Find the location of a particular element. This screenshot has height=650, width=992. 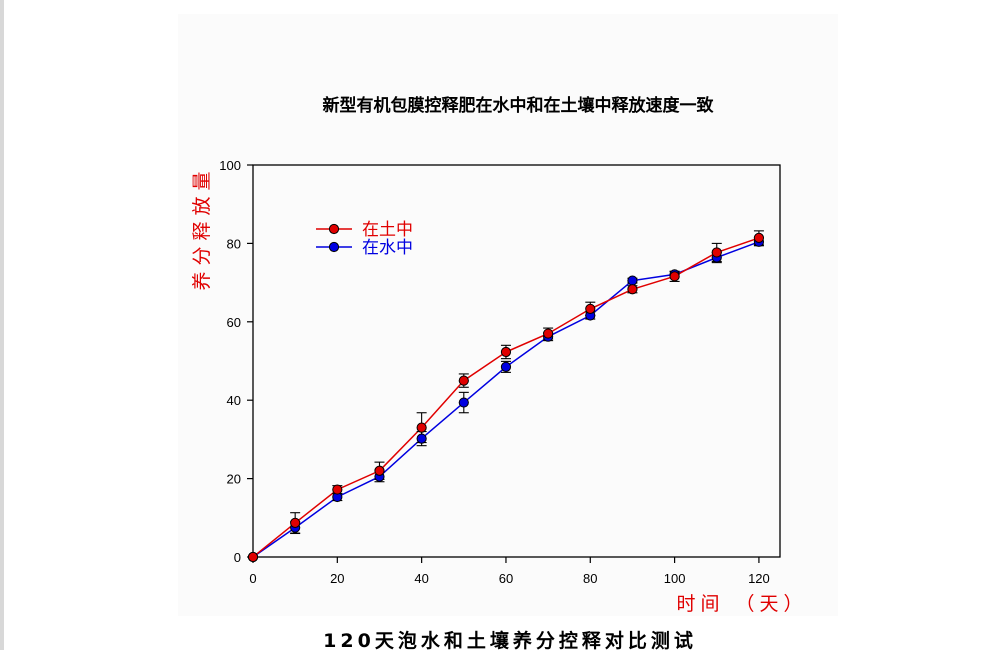

figure-caption: 120天泡水和土壤养分控释对比测试 is located at coordinates (510, 640).